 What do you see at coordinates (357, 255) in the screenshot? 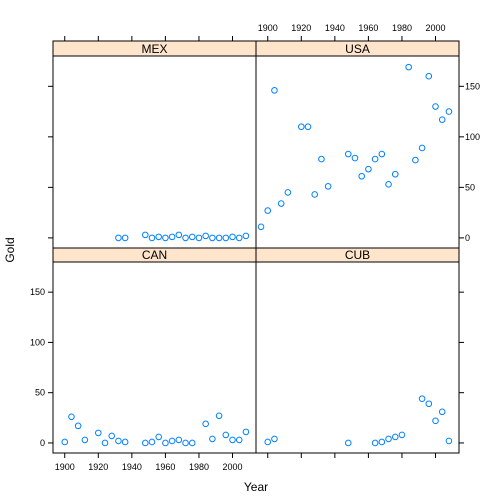
I see `strip-label: CUB` at bounding box center [357, 255].